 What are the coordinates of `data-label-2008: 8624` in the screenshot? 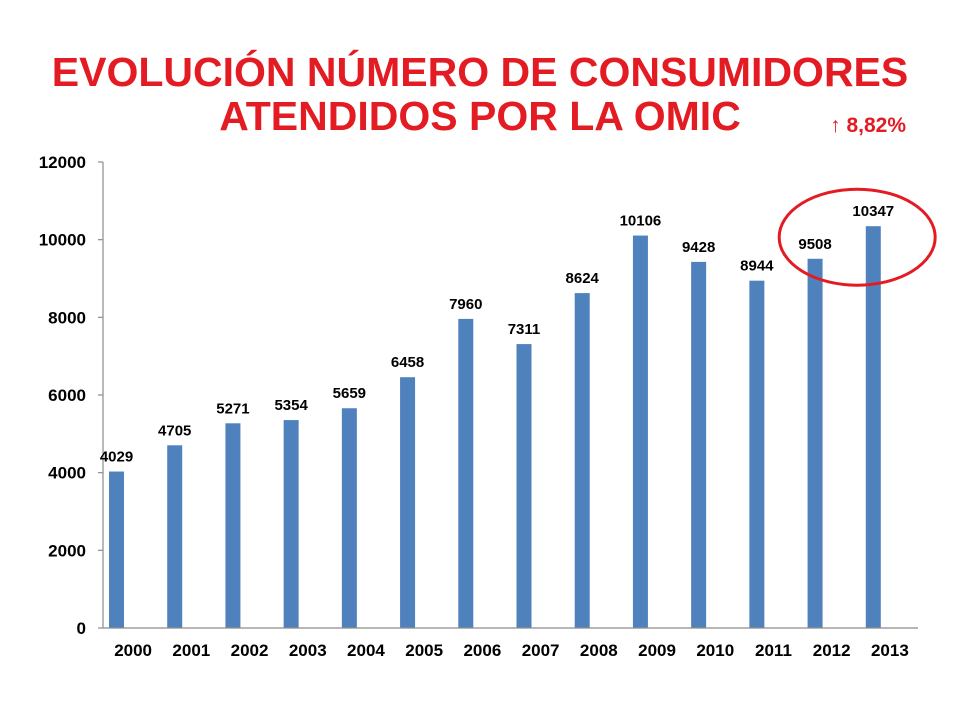 It's located at (583, 278).